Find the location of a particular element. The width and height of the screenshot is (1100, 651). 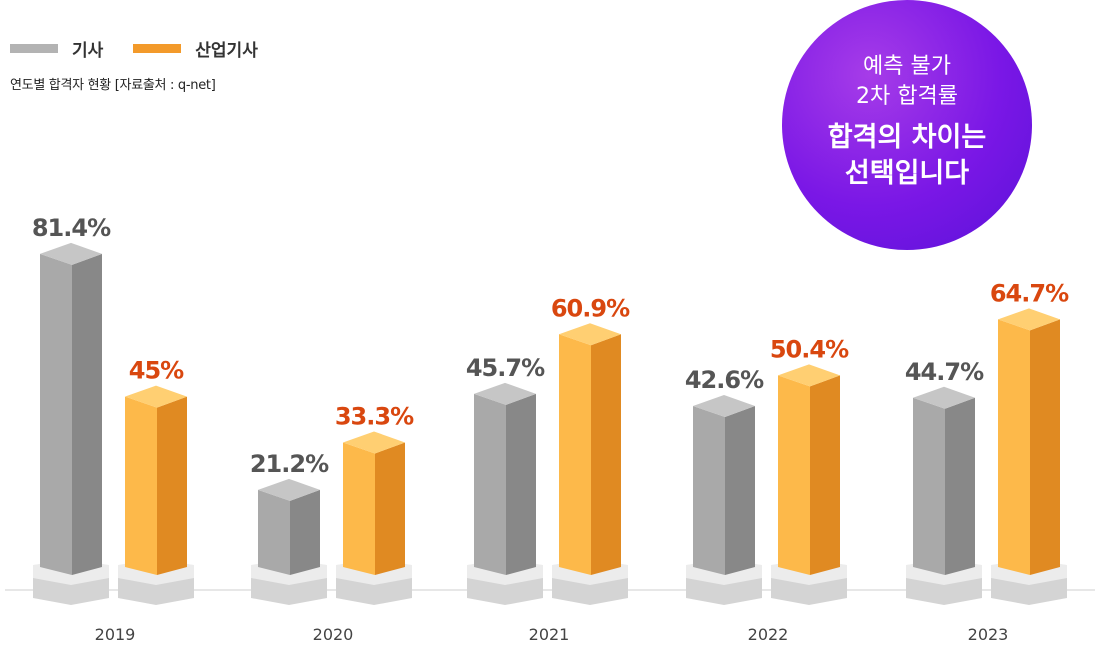

legend-label-gisa: 기사 is located at coordinates (88, 51).